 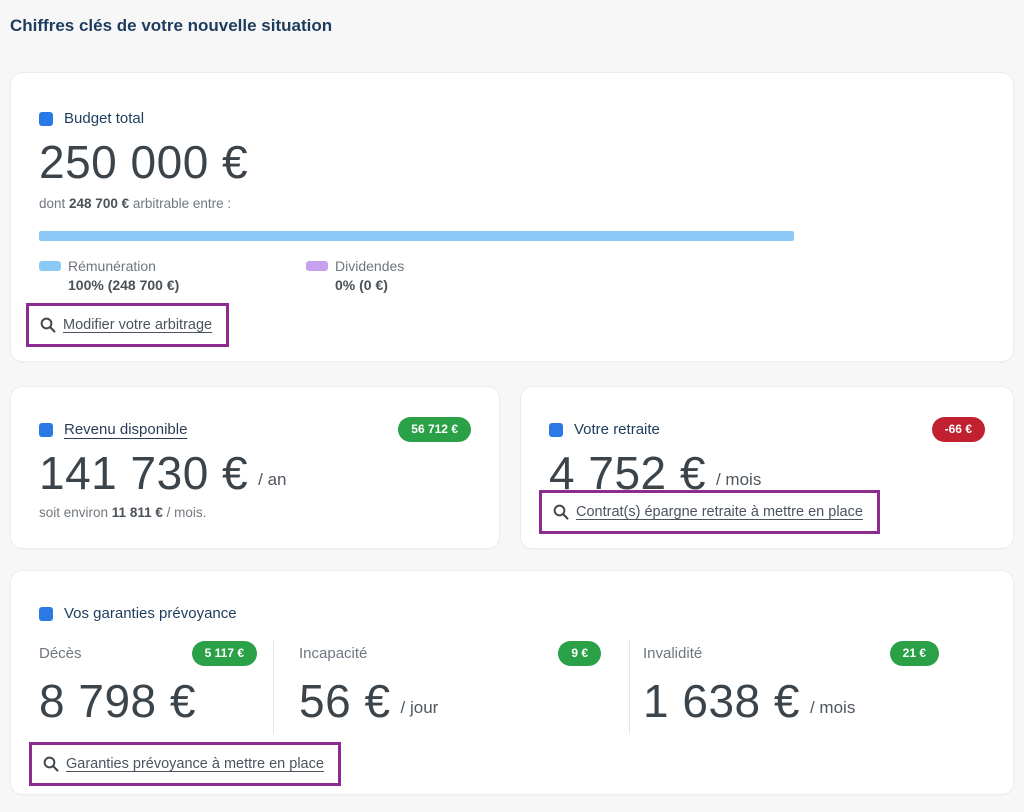 I want to click on incapacity-value: 56 €, so click(x=345, y=701).